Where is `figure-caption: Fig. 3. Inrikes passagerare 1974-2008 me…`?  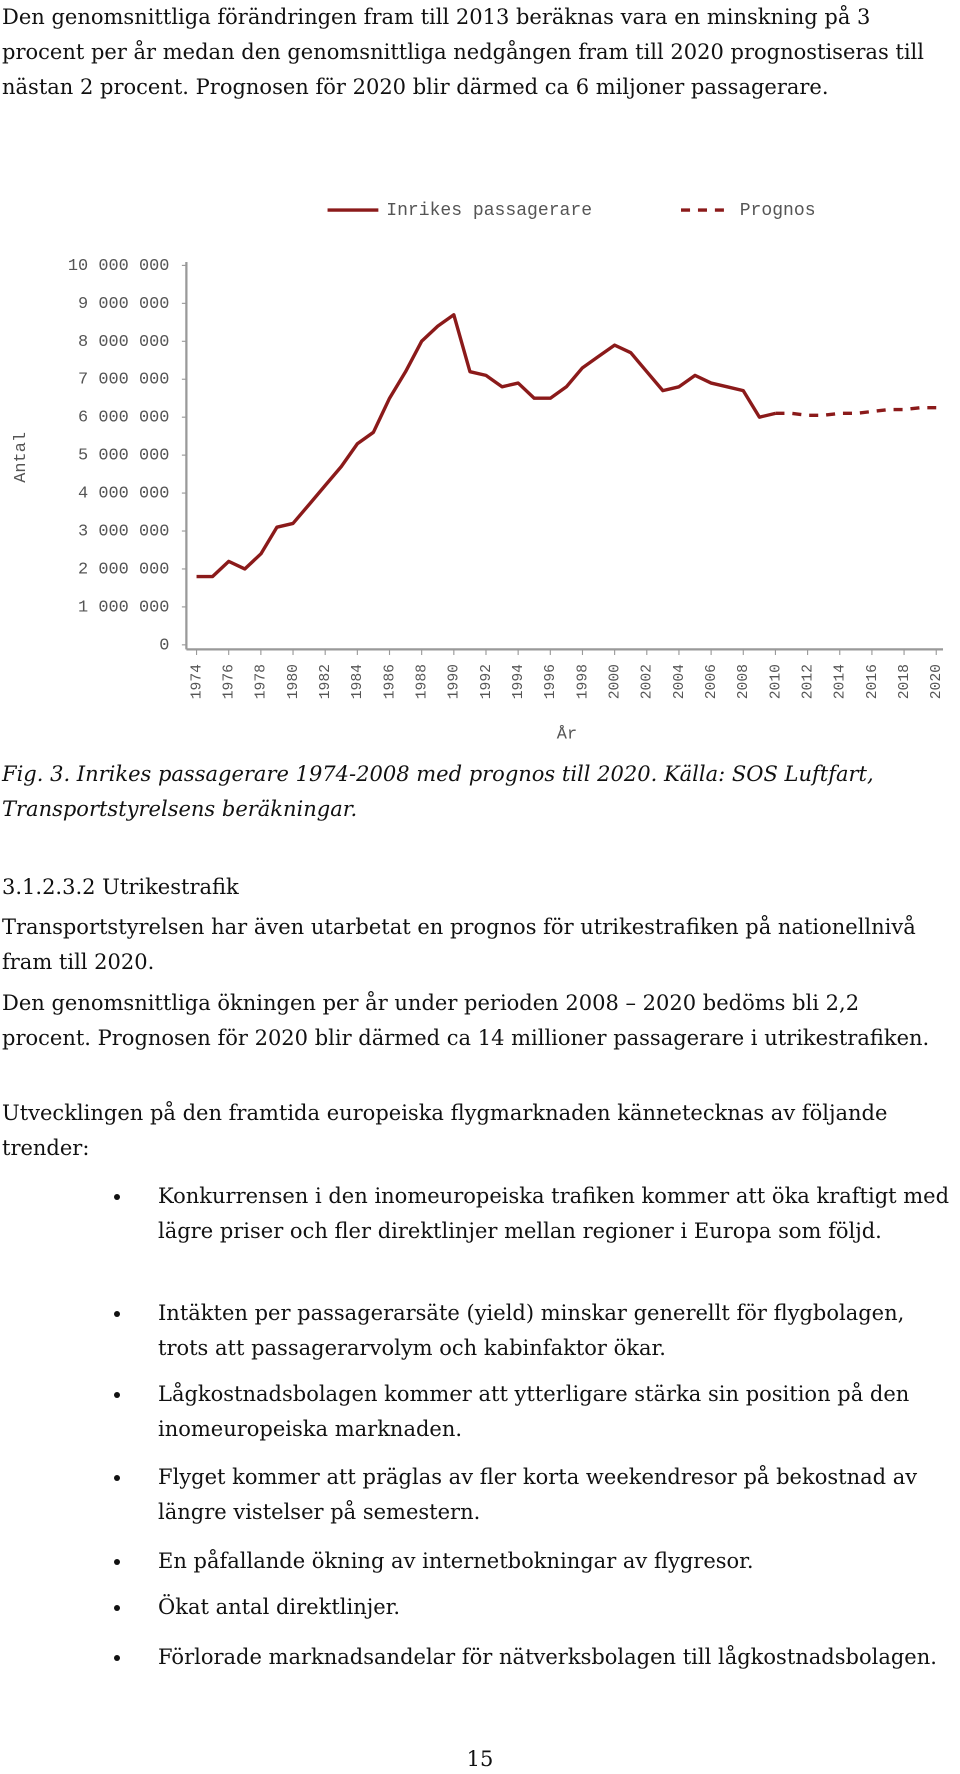 figure-caption: Fig. 3. Inrikes passagerare 1974-2008 me… is located at coordinates (438, 791).